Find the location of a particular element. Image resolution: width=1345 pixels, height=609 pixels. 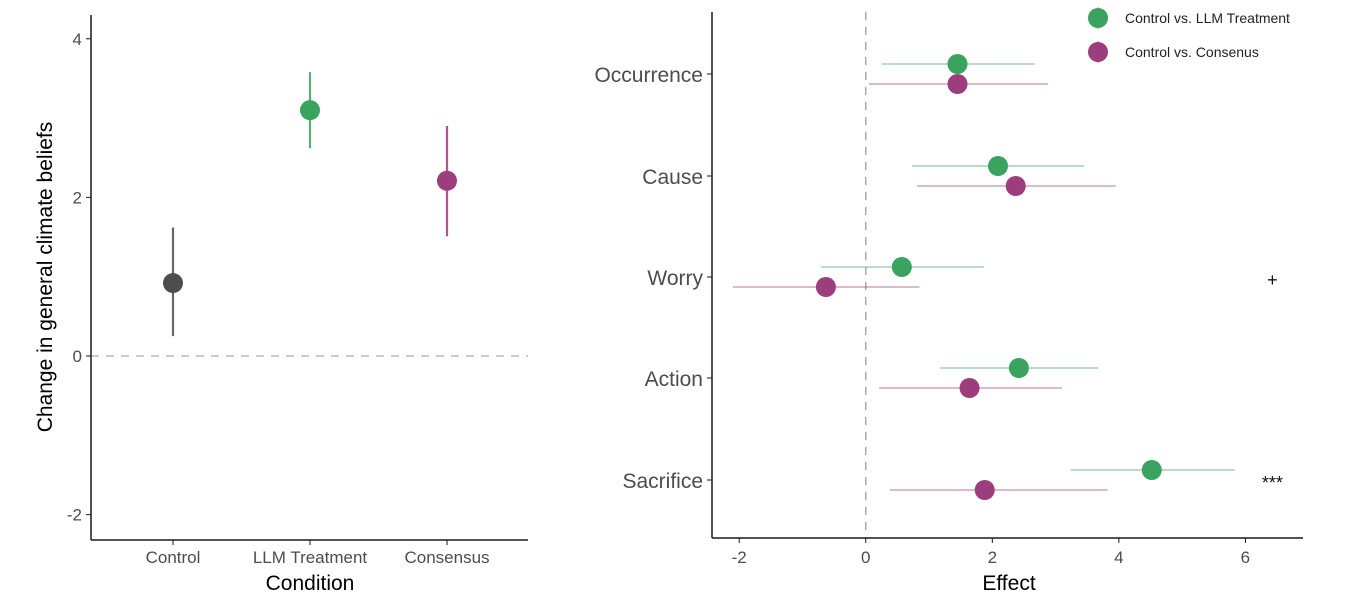

left-x-axis-title: Condition is located at coordinates (310, 583).